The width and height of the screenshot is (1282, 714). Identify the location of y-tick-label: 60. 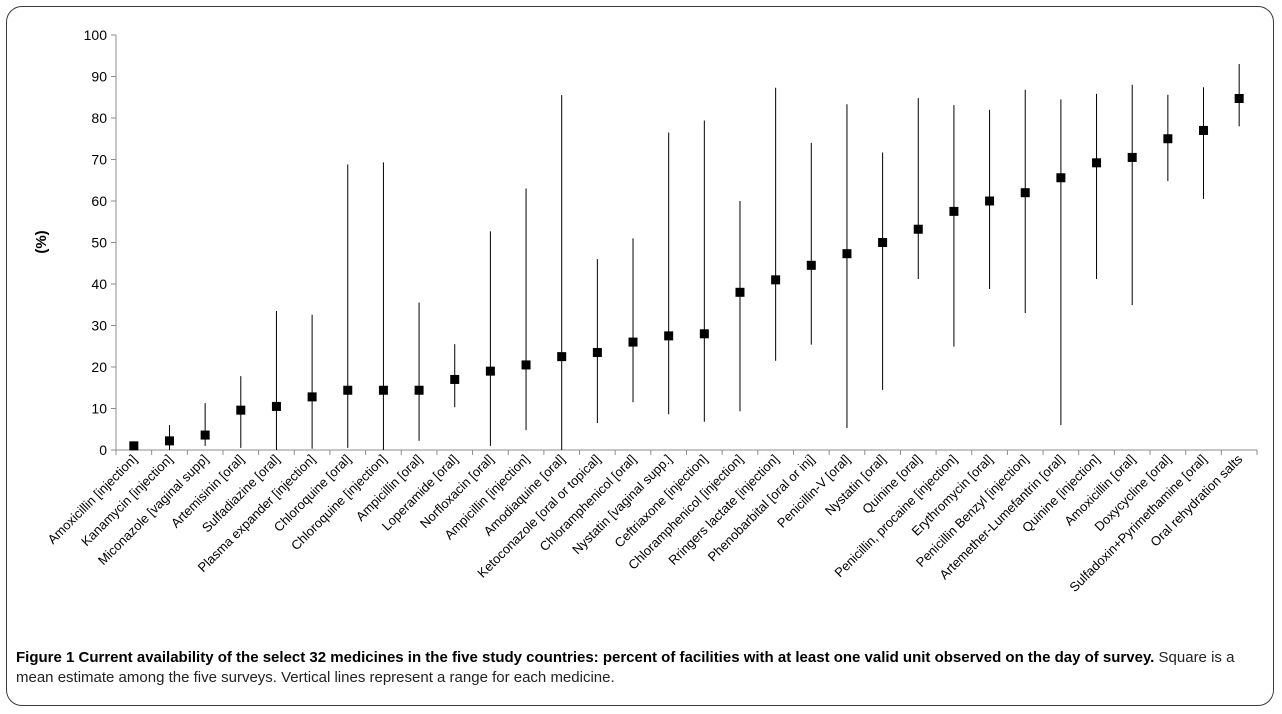
(99, 201).